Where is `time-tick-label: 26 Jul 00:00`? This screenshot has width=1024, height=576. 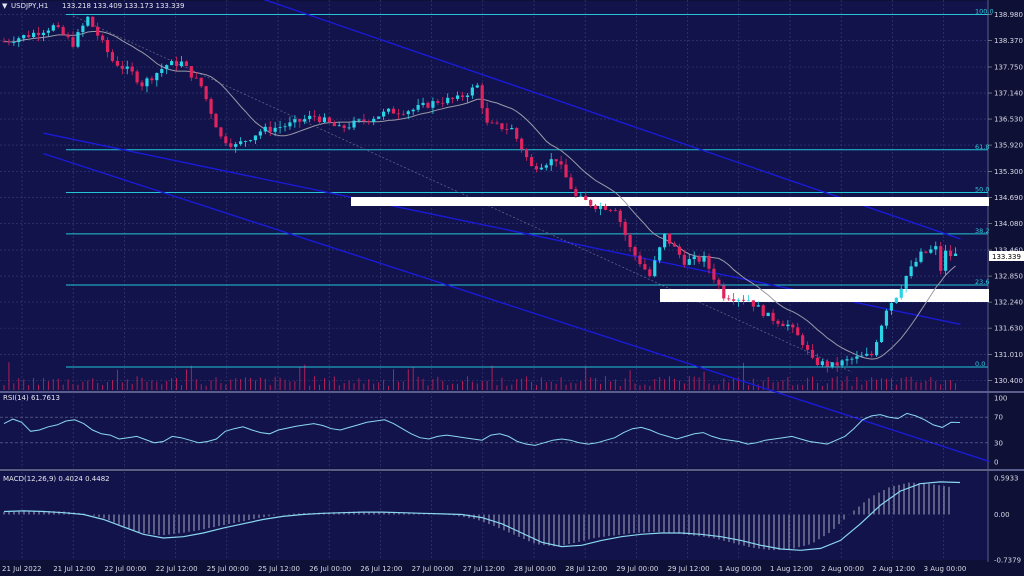 time-tick-label: 26 Jul 00:00 is located at coordinates (330, 569).